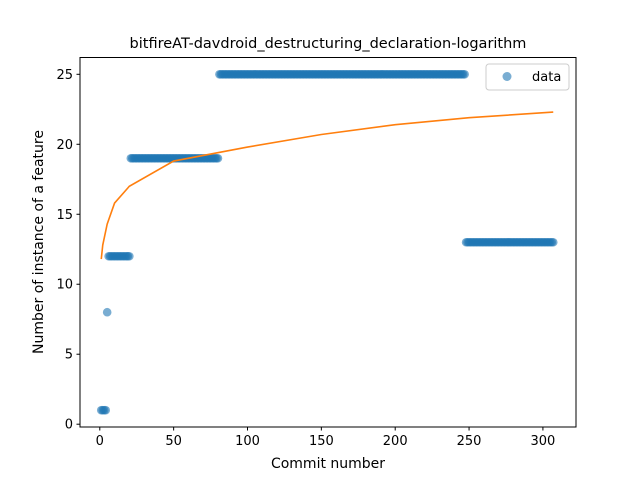  What do you see at coordinates (395, 441) in the screenshot?
I see `x-tick-label: 200` at bounding box center [395, 441].